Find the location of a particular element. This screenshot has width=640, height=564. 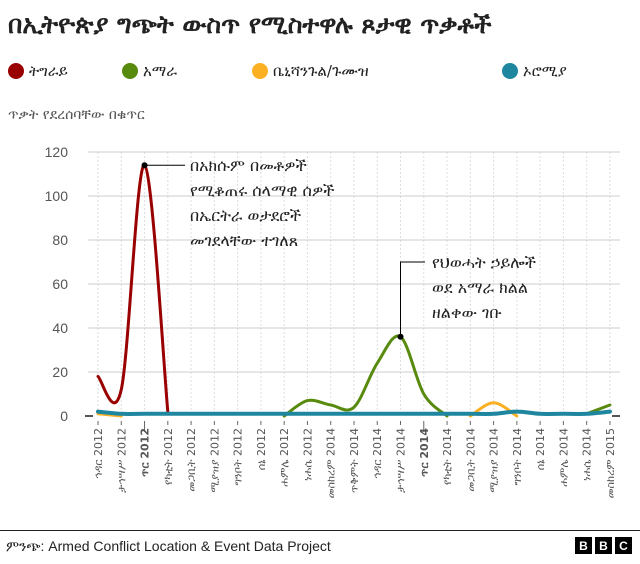

annotation-text: ዘልቀው ገቡ is located at coordinates (467, 312).